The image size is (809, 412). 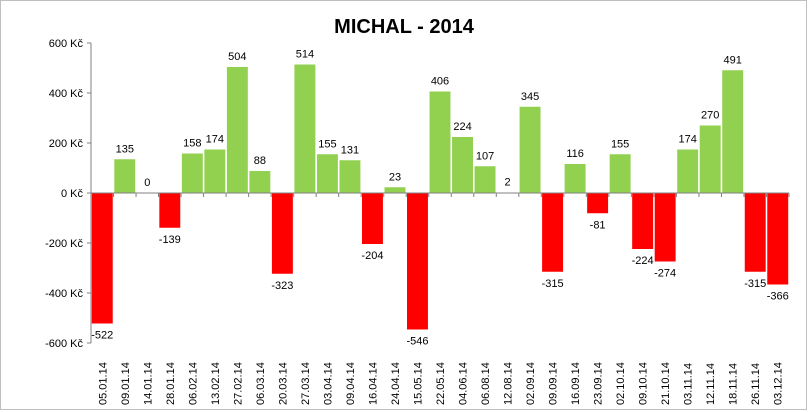 I want to click on data-label: 270, so click(x=710, y=116).